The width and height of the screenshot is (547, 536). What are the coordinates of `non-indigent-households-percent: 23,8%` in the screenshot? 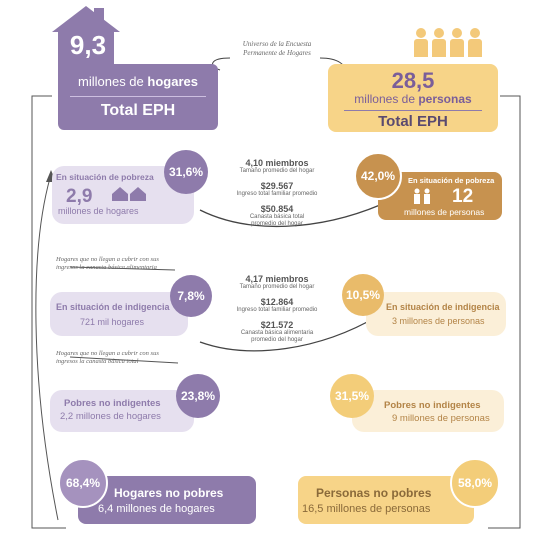 It's located at (198, 396).